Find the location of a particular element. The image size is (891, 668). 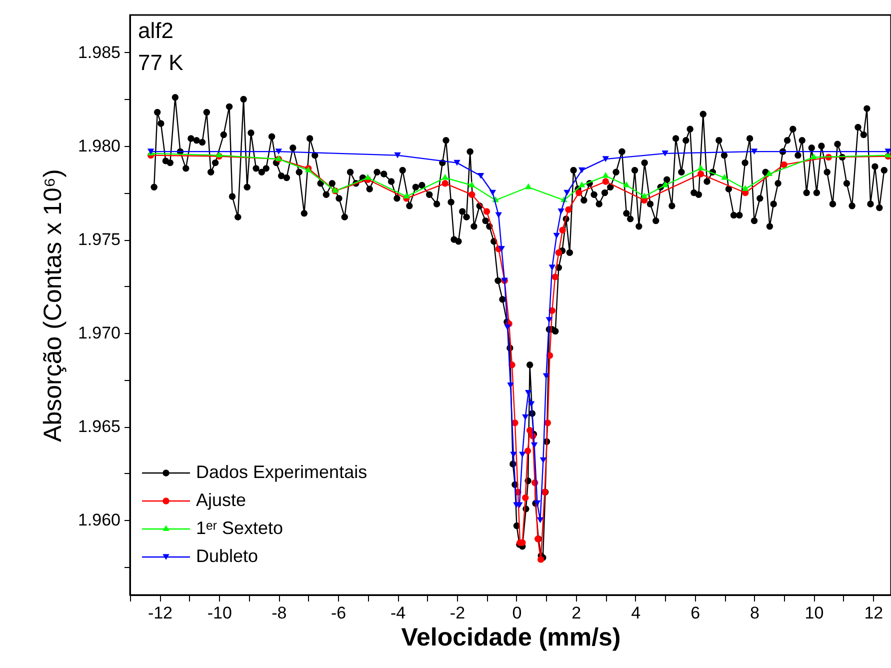

y-axis-title: Absorção (Contas x 10⁶) is located at coordinates (52, 305).